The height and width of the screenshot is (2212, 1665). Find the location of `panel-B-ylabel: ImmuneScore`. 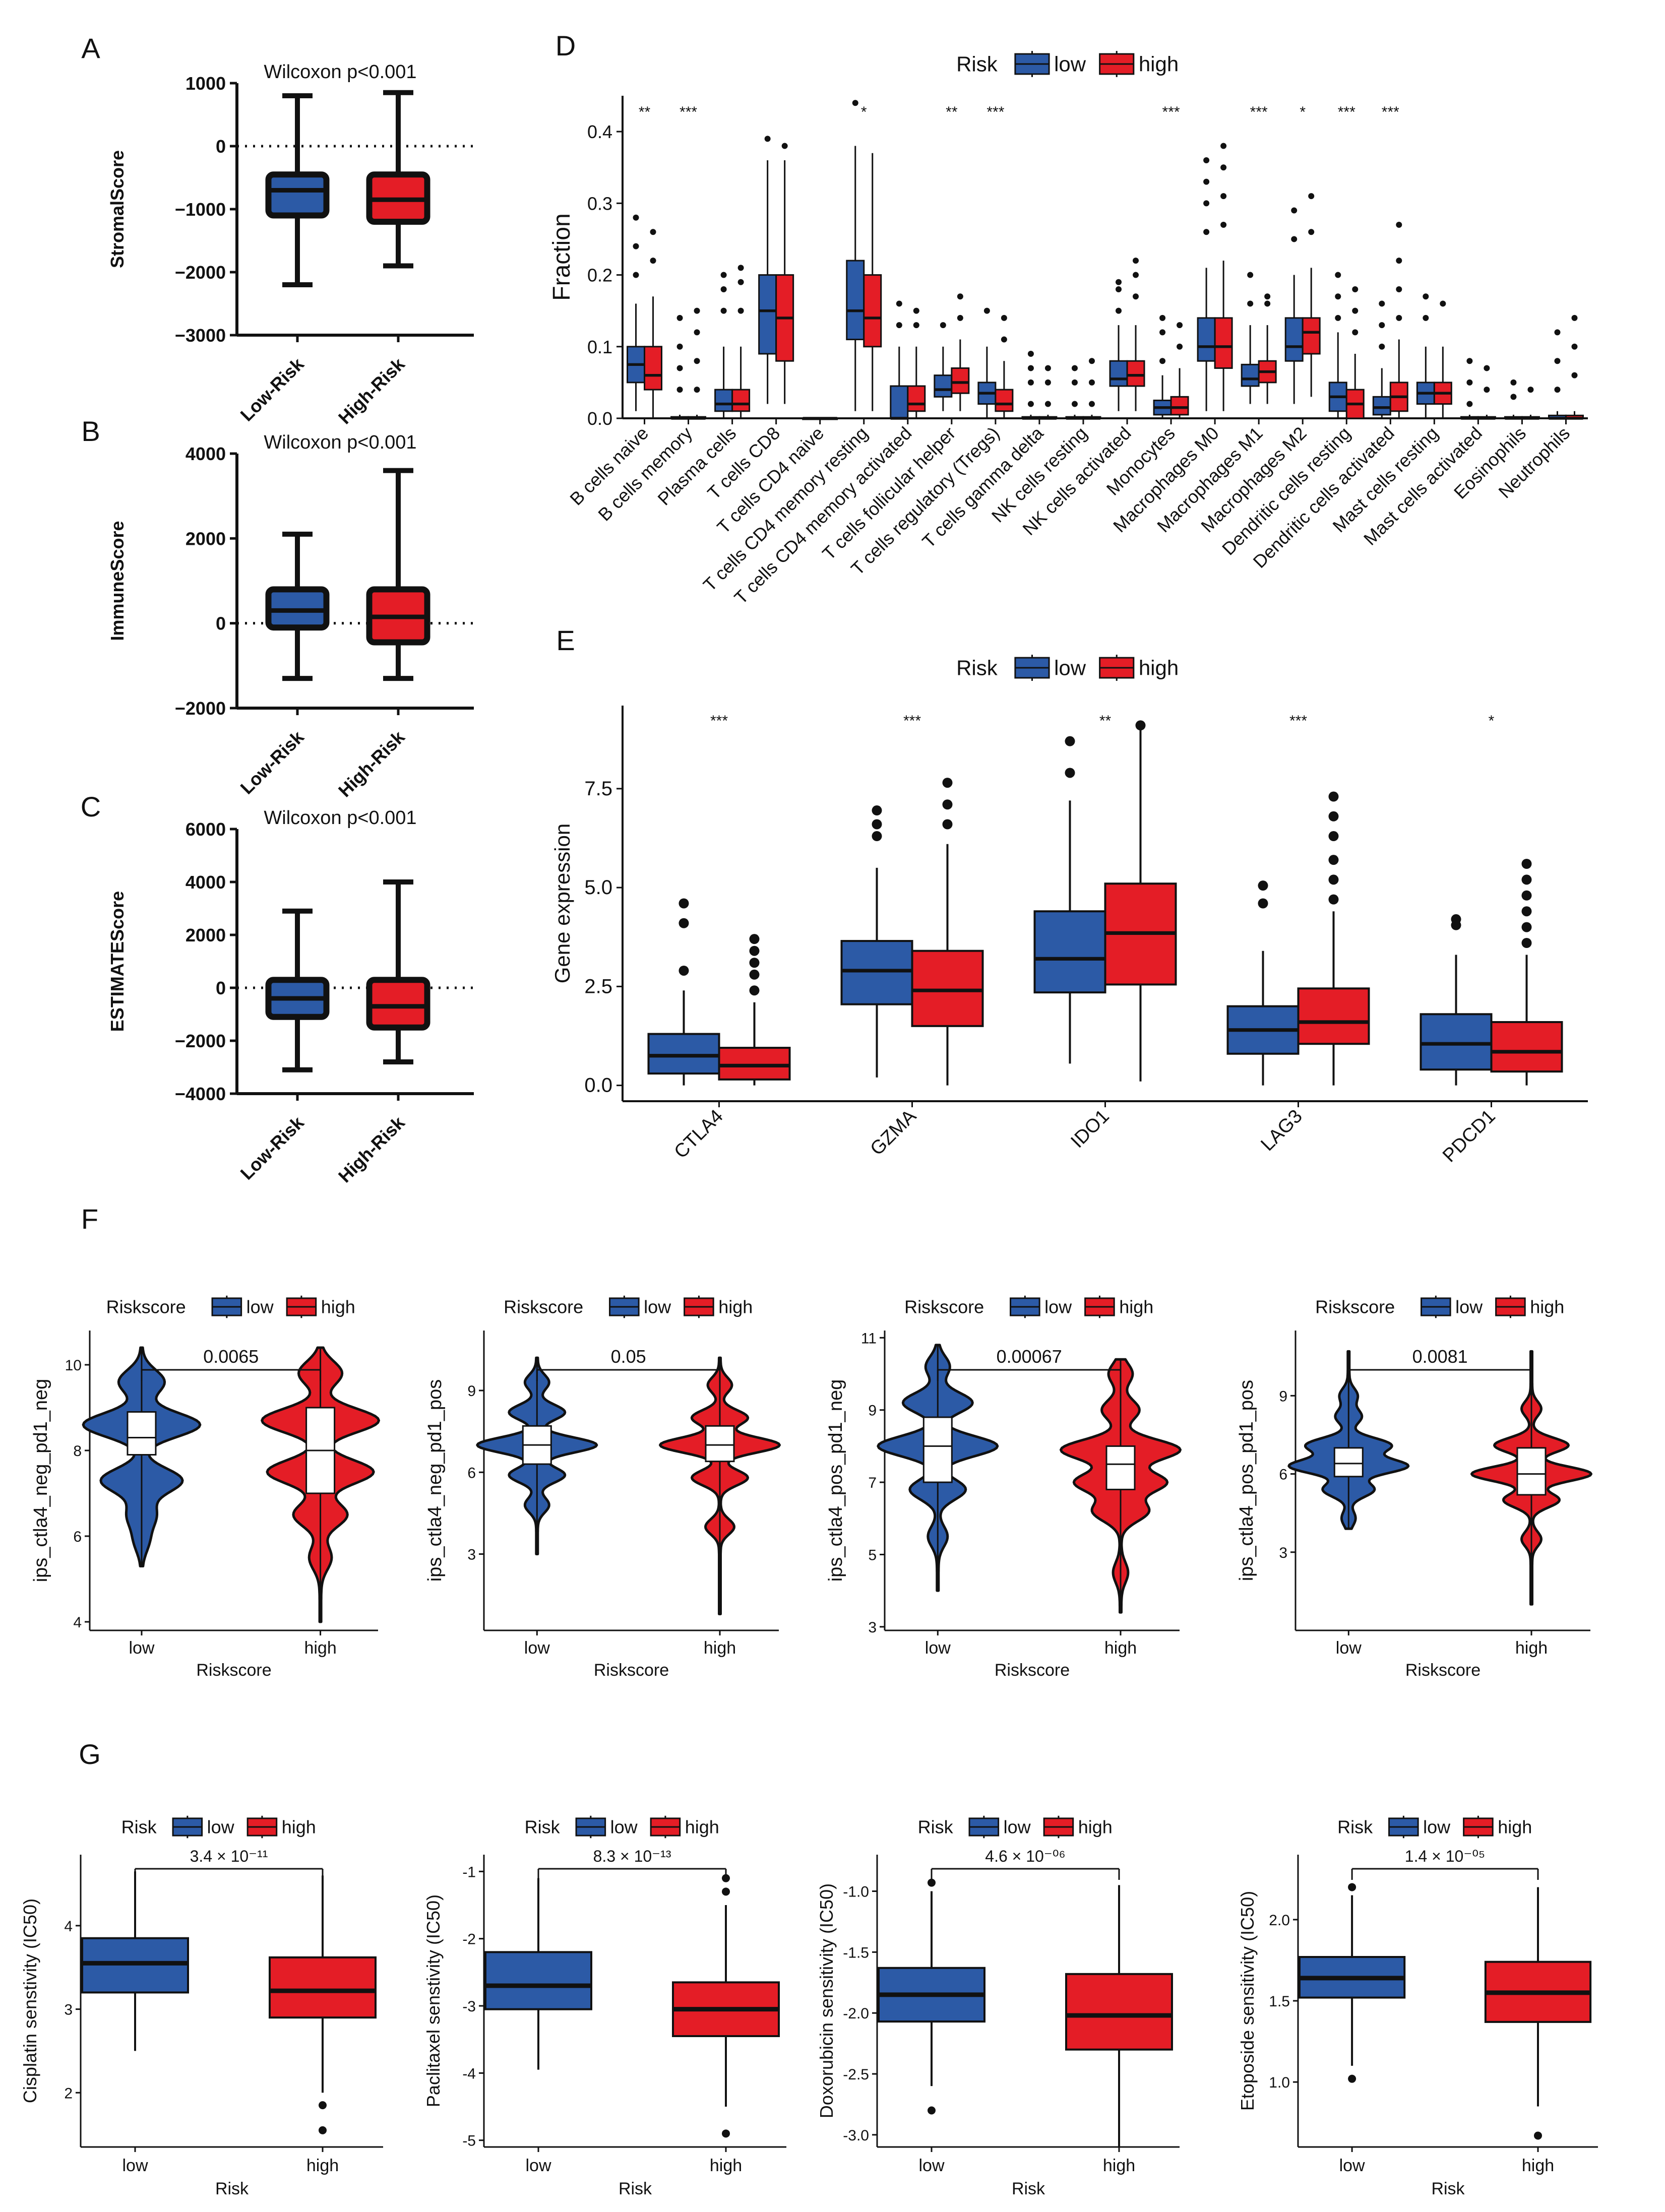

panel-B-ylabel: ImmuneScore is located at coordinates (117, 581).